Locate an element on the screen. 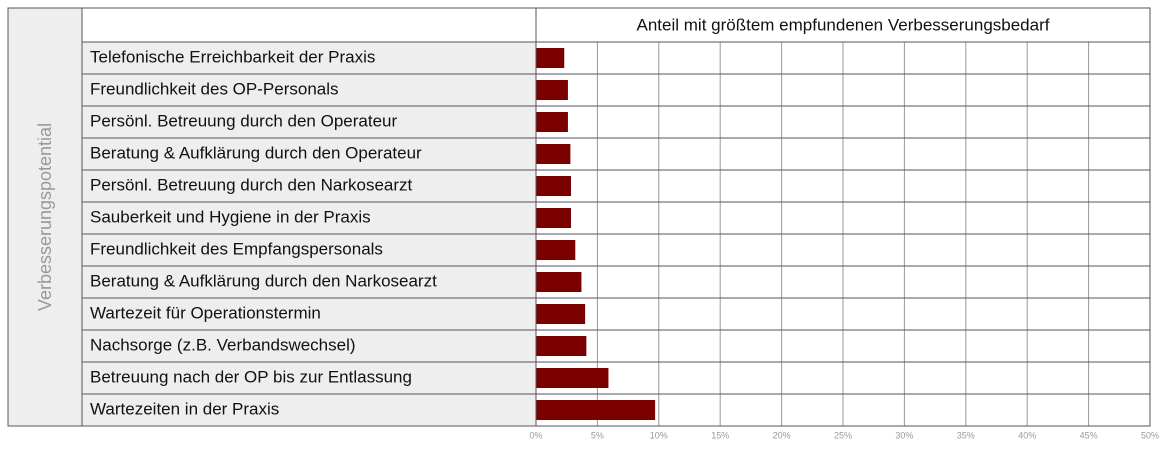 The height and width of the screenshot is (449, 1161). x-tick-label: 40% is located at coordinates (1027, 435).